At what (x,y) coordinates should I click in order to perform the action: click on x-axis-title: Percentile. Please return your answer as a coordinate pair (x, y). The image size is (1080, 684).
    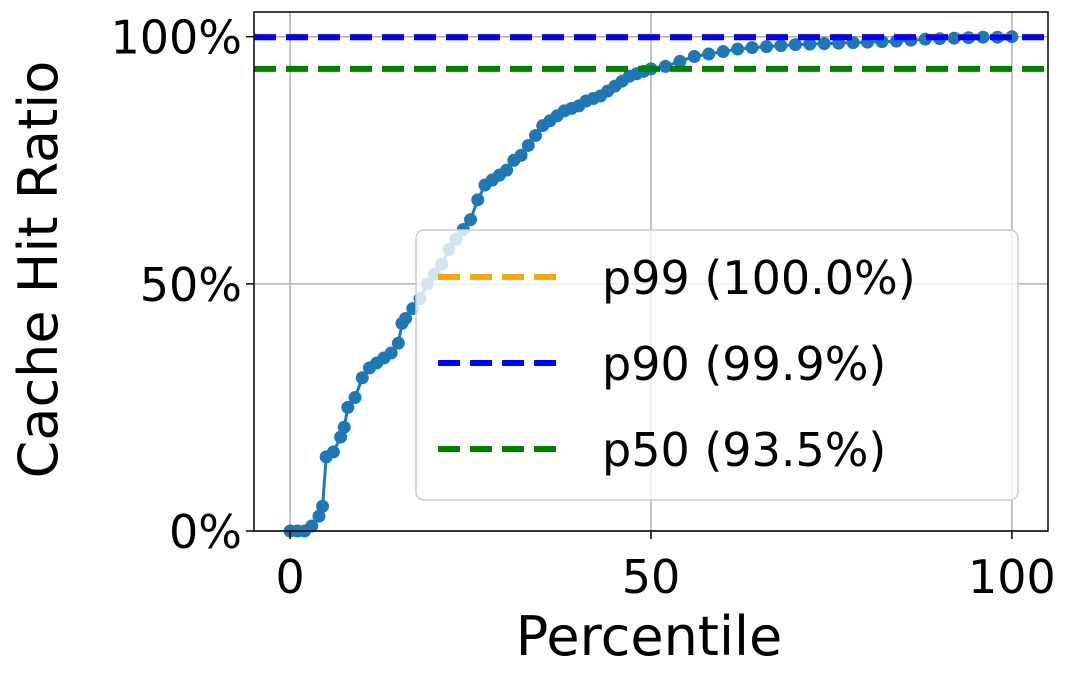
    Looking at the image, I should click on (649, 636).